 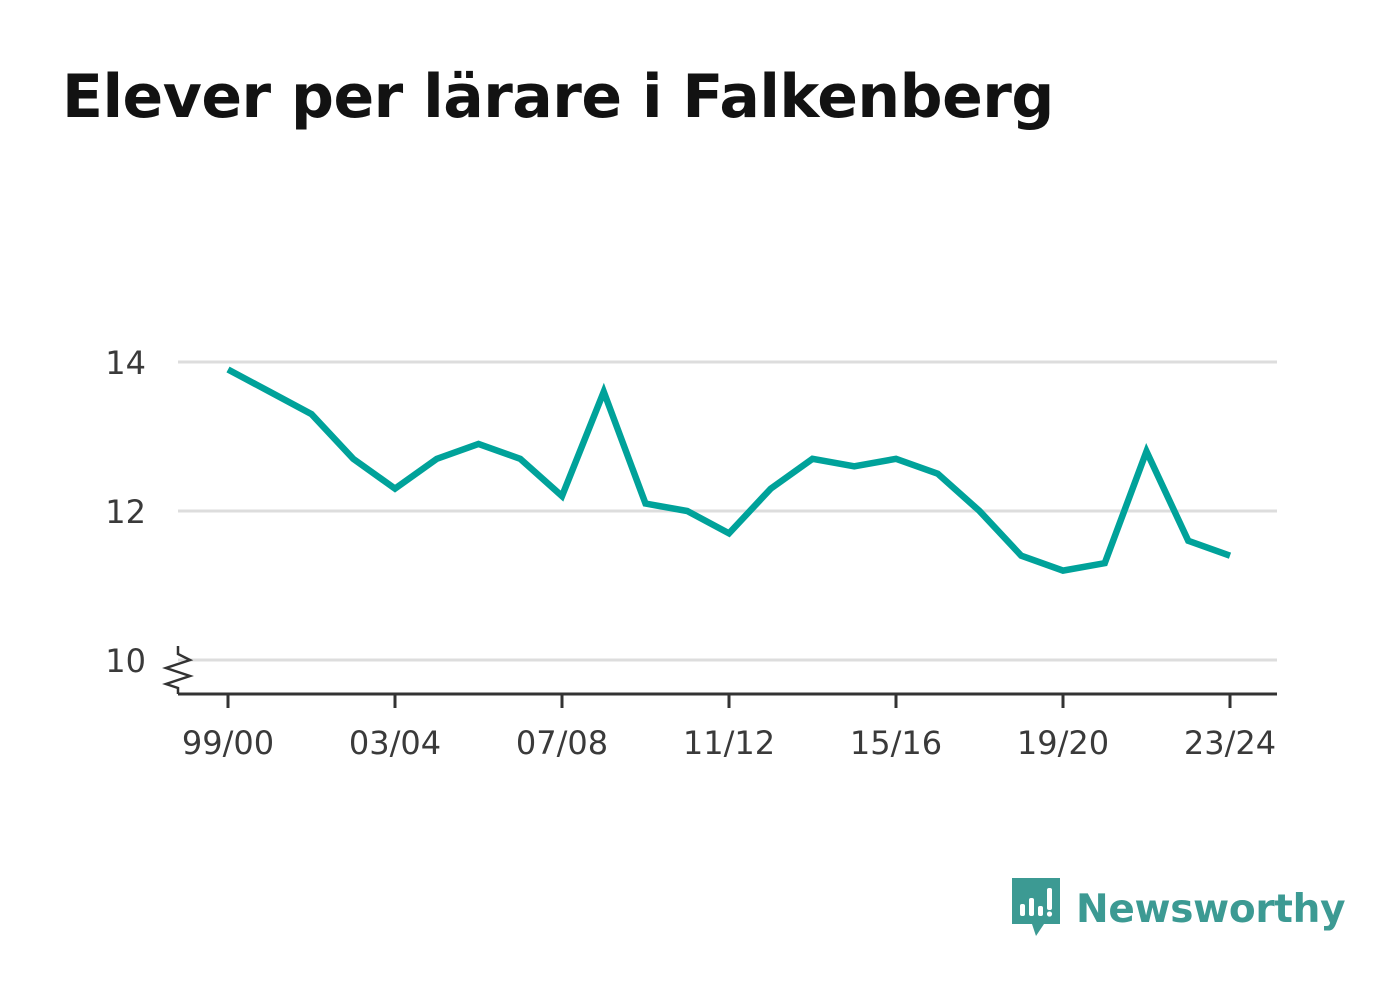 What do you see at coordinates (178, 670) in the screenshot?
I see `y-axis-break-icon` at bounding box center [178, 670].